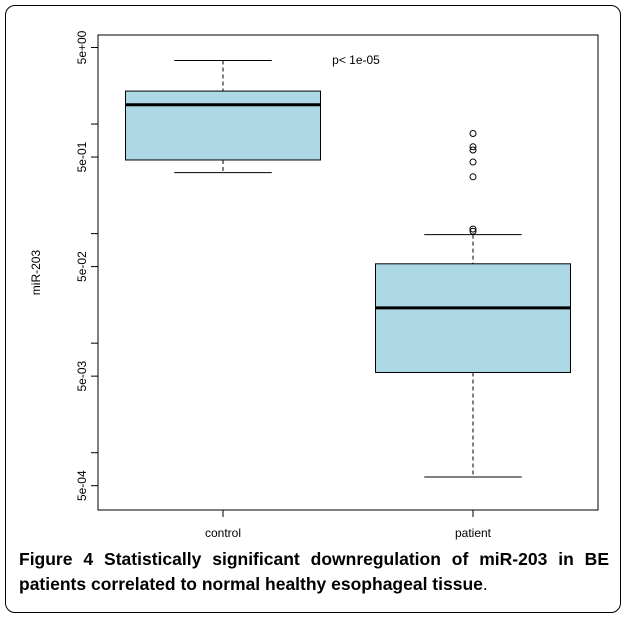 The height and width of the screenshot is (619, 627). Describe the element at coordinates (82, 375) in the screenshot. I see `y-tick-label: 5e-03` at that location.